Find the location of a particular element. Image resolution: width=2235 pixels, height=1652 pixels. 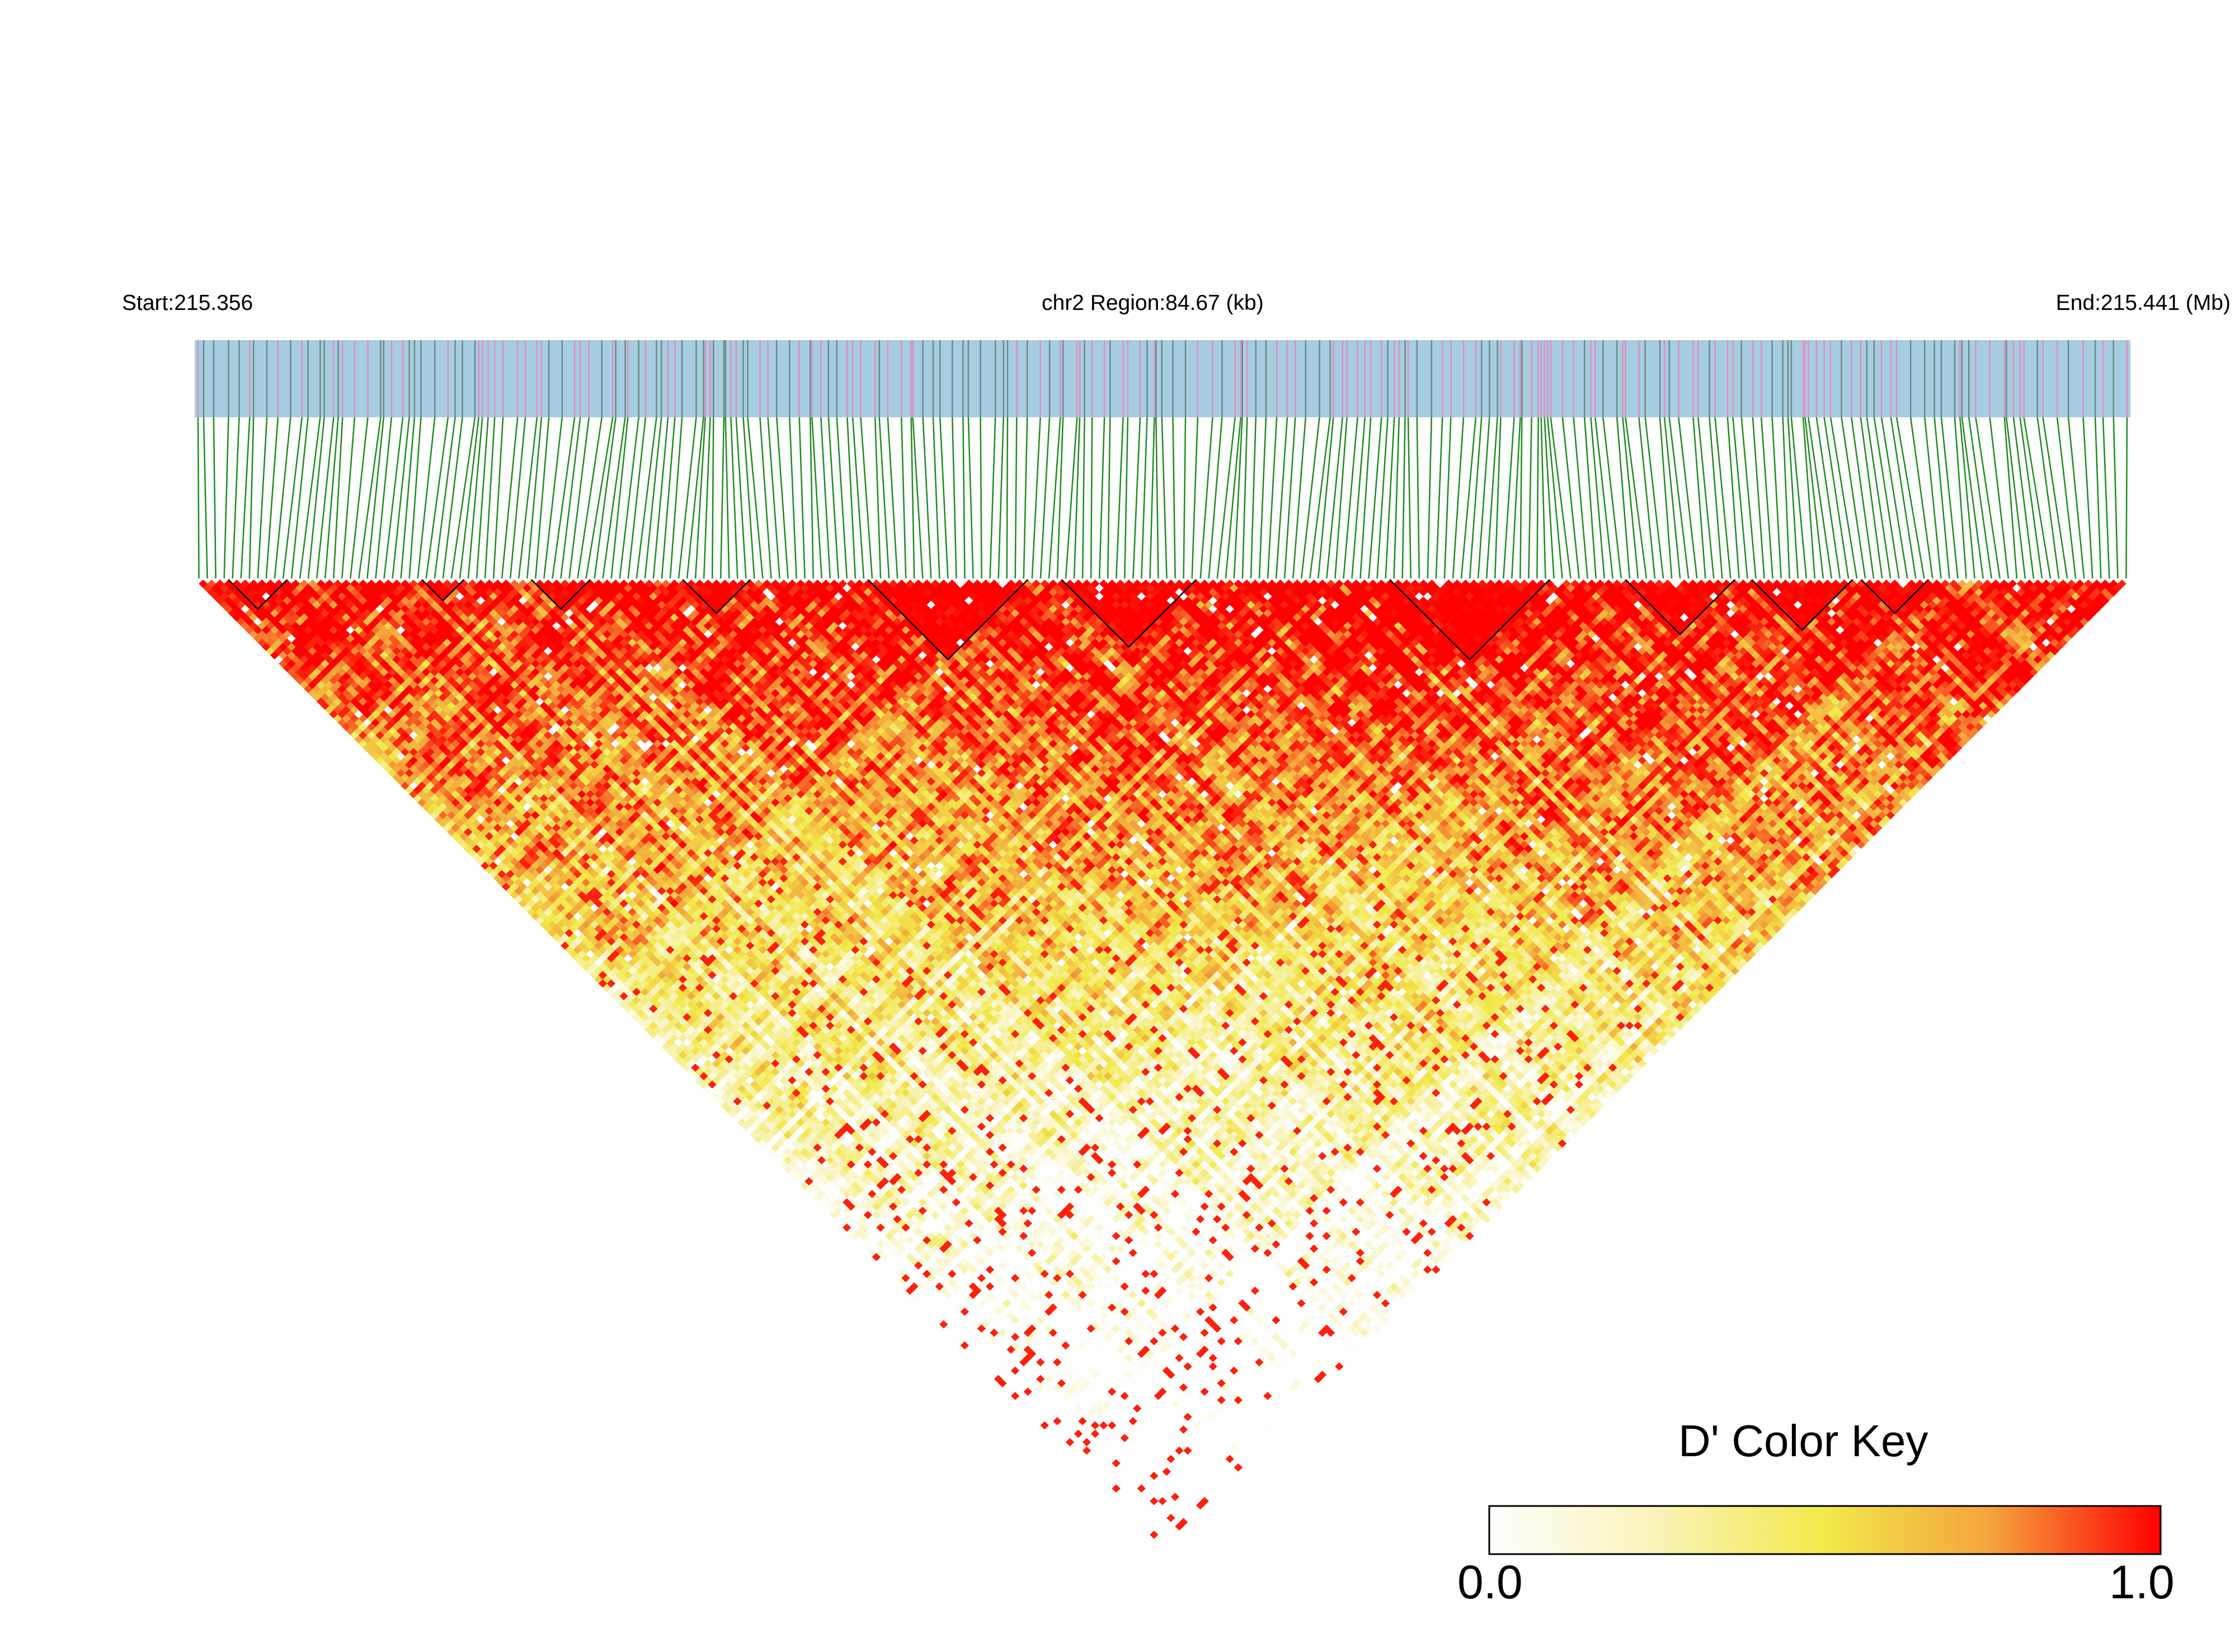

region-size-label: chr2 Region:84.67 (kb) is located at coordinates (1153, 304).